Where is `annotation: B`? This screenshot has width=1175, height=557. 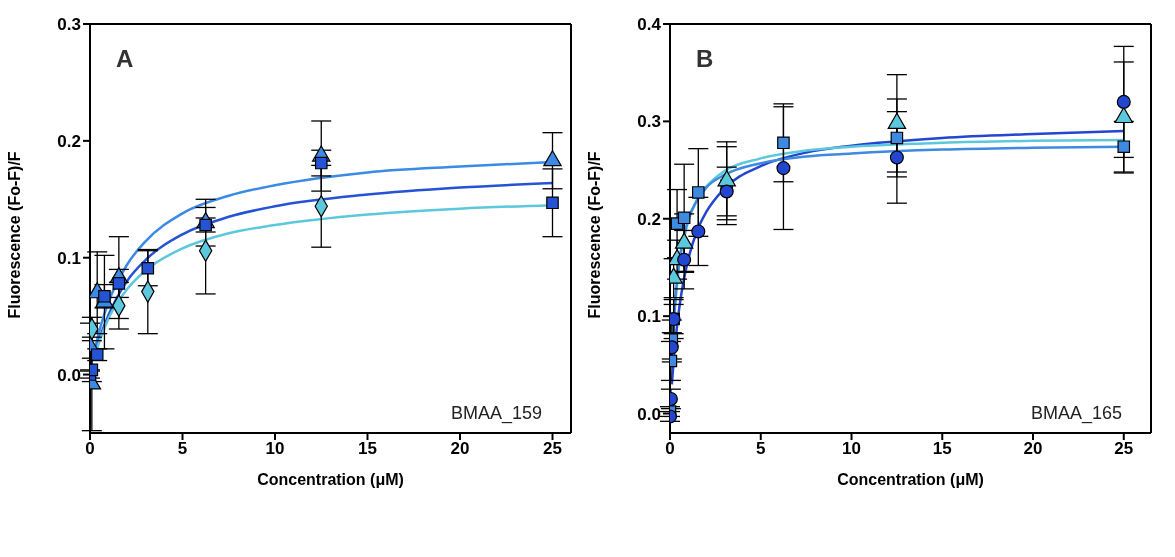 annotation: B is located at coordinates (705, 59).